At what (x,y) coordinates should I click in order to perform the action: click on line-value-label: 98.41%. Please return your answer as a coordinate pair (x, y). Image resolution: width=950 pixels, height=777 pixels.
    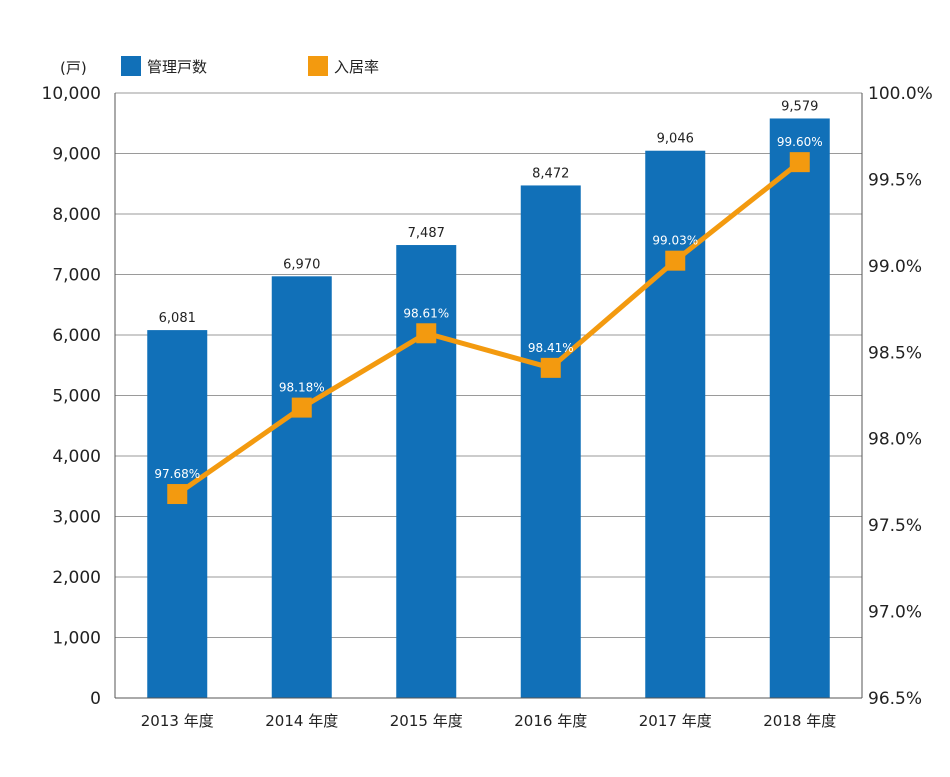
    Looking at the image, I should click on (551, 348).